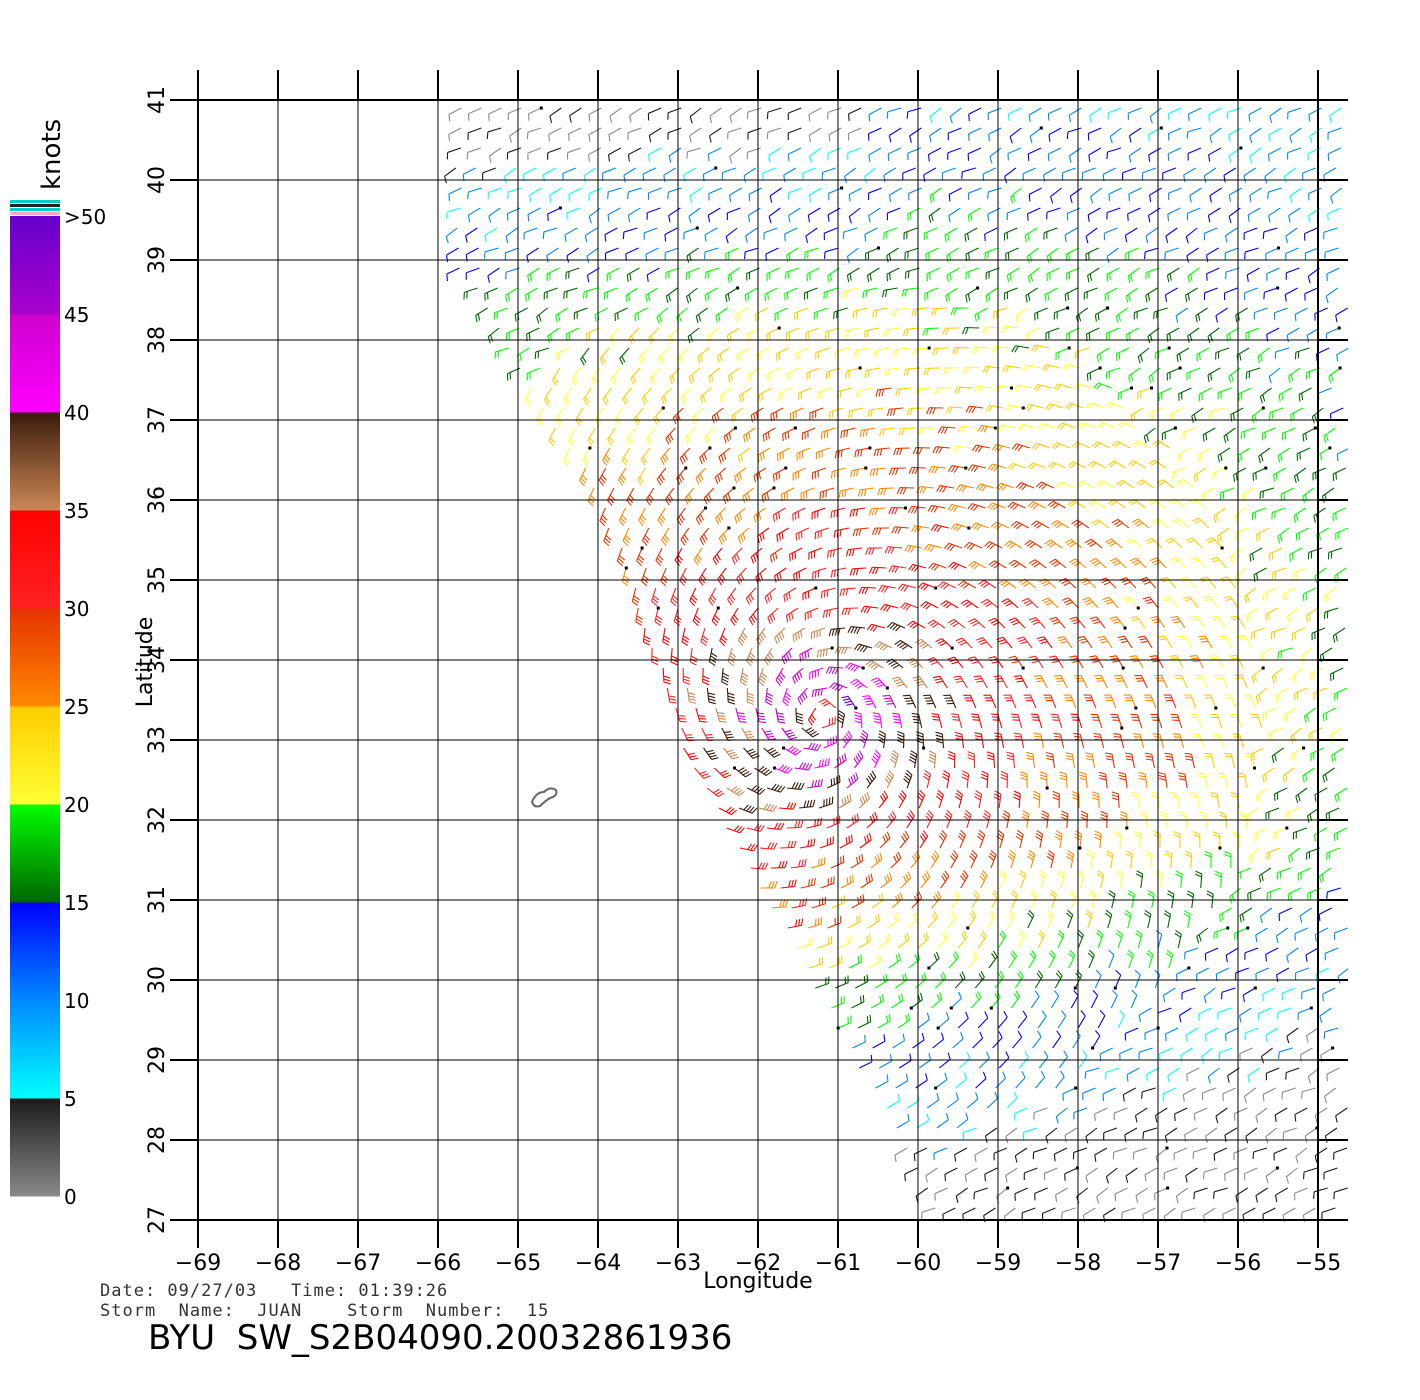  Describe the element at coordinates (35, 265) in the screenshot. I see `colorbar-band` at that location.